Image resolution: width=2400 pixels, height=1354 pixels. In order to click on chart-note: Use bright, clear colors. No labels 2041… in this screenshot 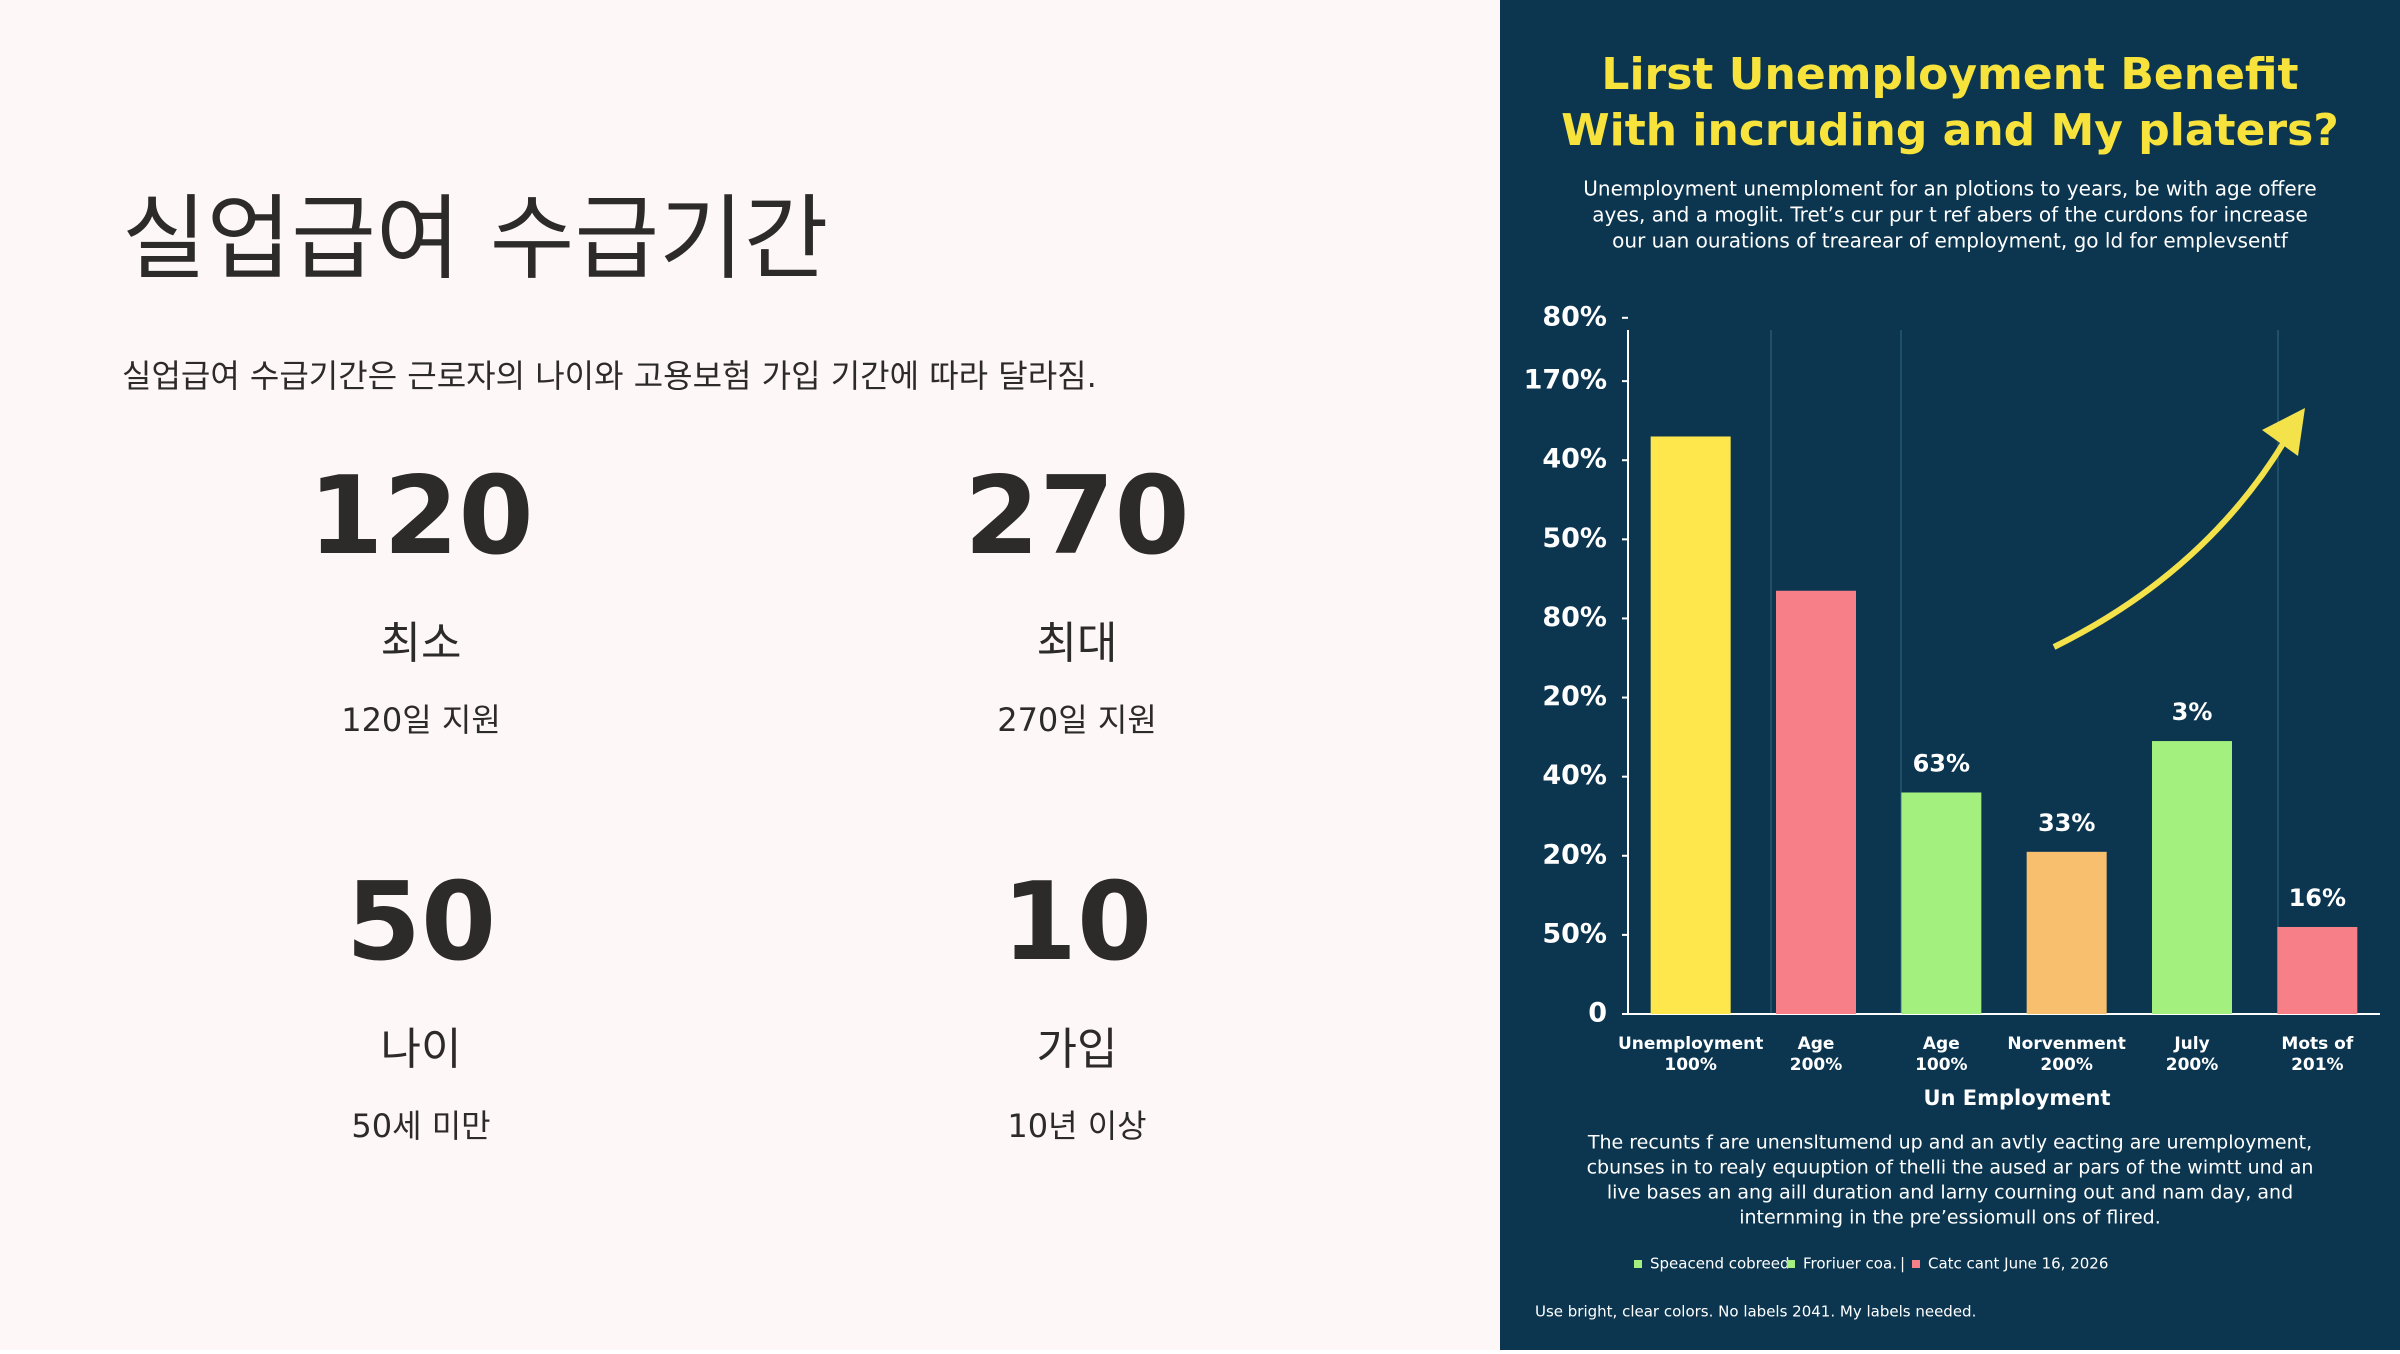, I will do `click(1755, 1312)`.